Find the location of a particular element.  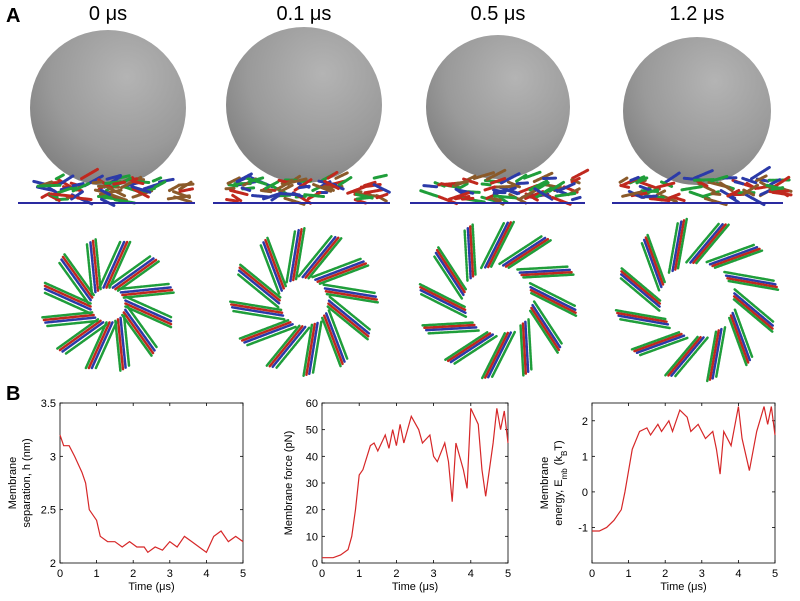

y-axis-label-part: T) is located at coordinates (559, 445).